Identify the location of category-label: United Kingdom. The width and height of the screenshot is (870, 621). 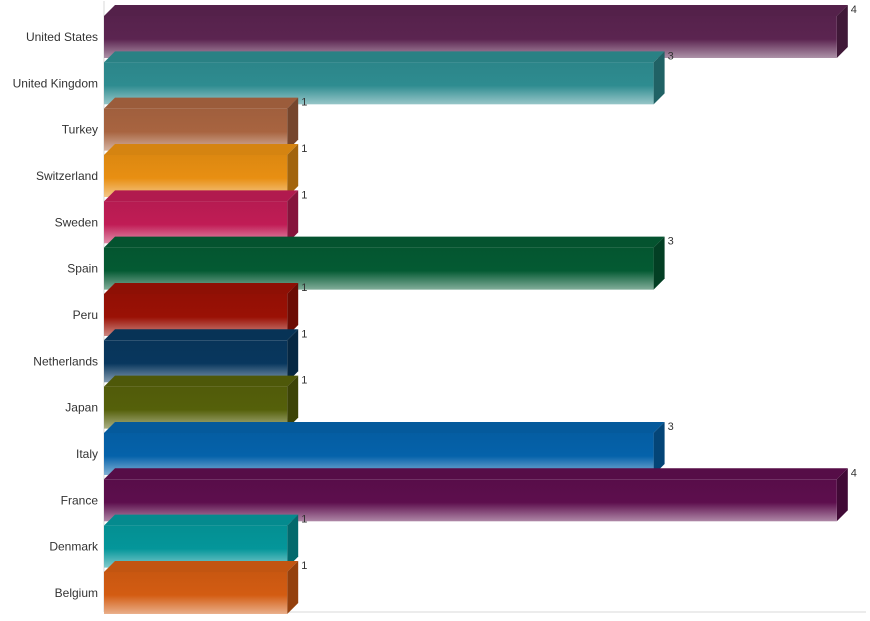
(55, 83).